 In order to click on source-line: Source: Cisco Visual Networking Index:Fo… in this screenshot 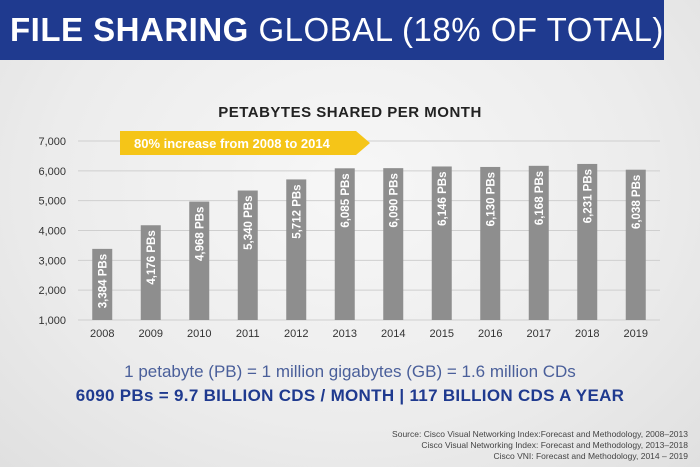, I will do `click(540, 434)`.